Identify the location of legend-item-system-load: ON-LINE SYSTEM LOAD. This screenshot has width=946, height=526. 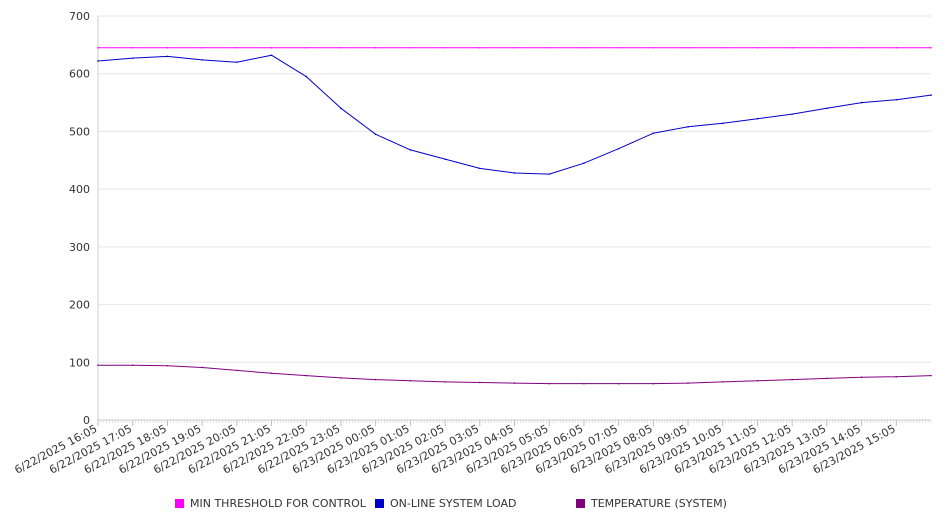
(445, 503).